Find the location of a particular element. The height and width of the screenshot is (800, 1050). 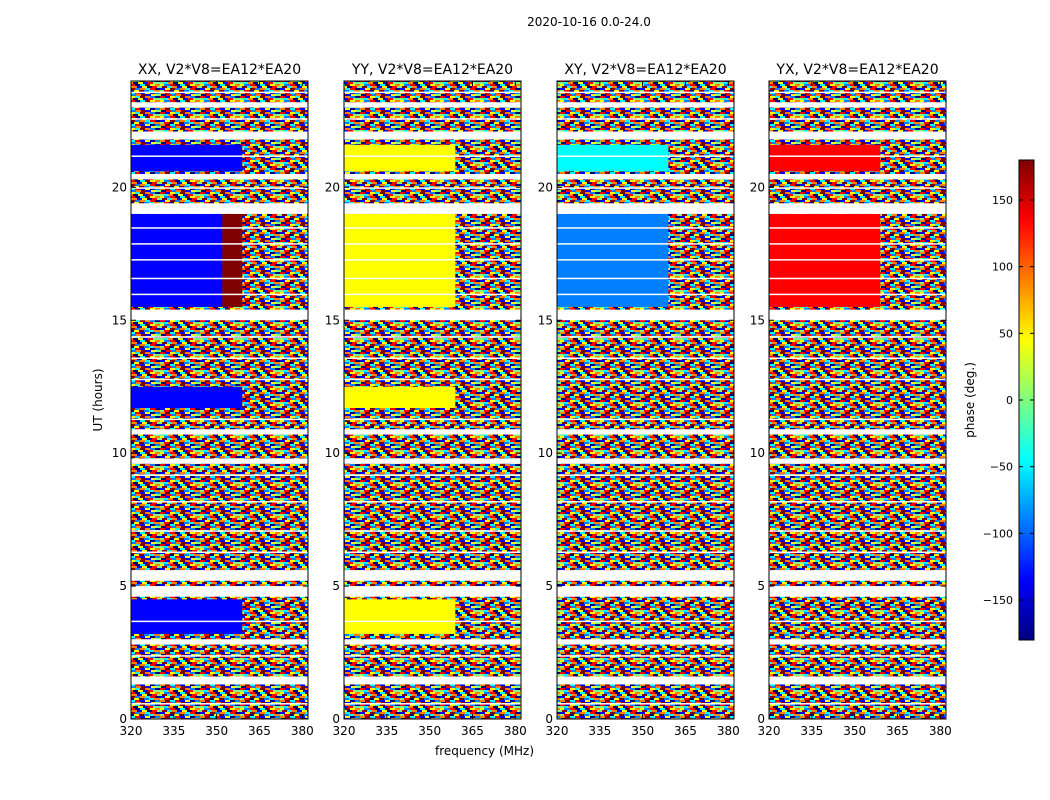

colorbar-tick-label: 50 is located at coordinates (1006, 333).